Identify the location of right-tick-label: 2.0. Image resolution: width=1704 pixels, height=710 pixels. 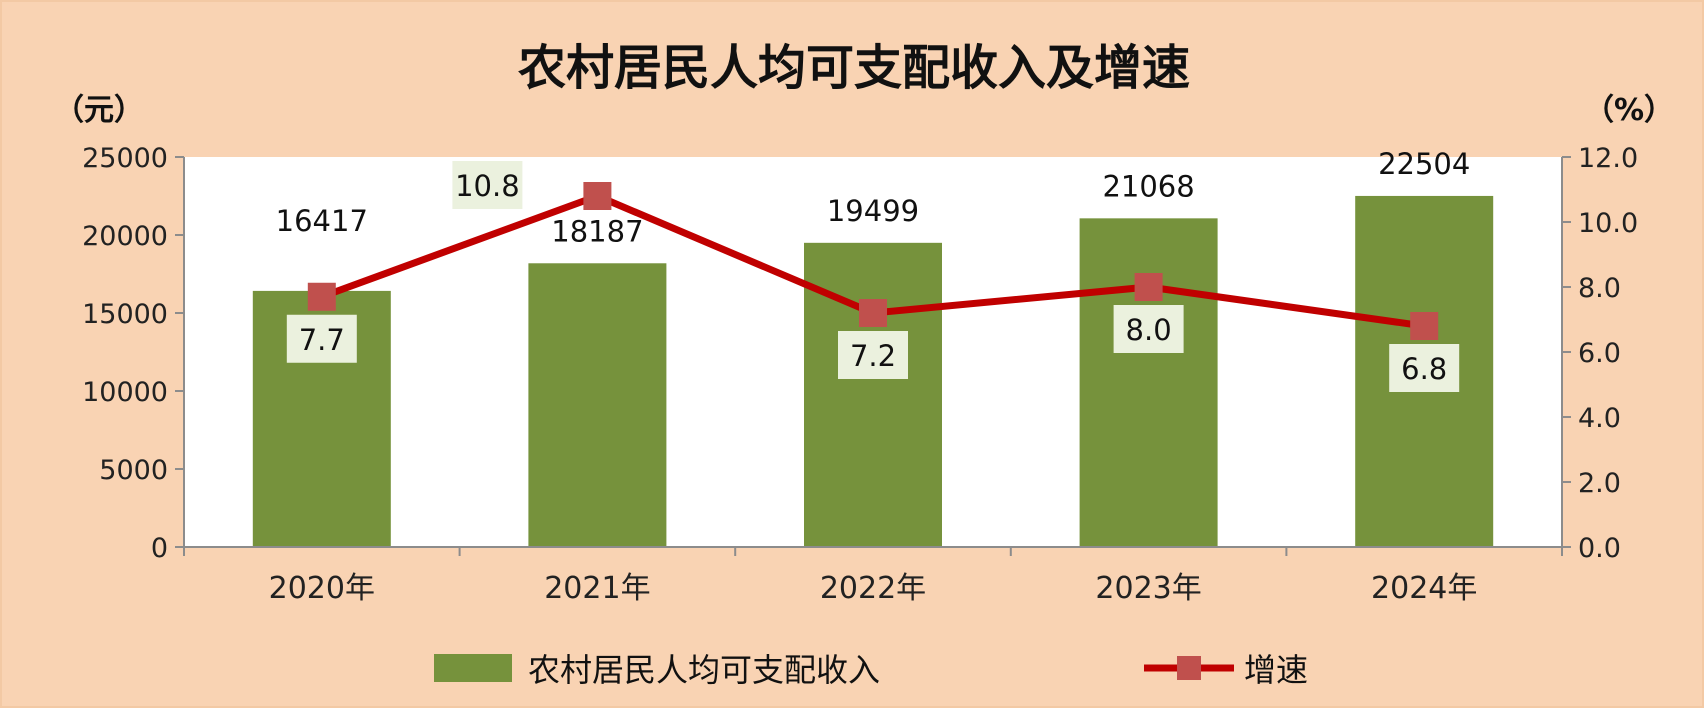
(1599, 483).